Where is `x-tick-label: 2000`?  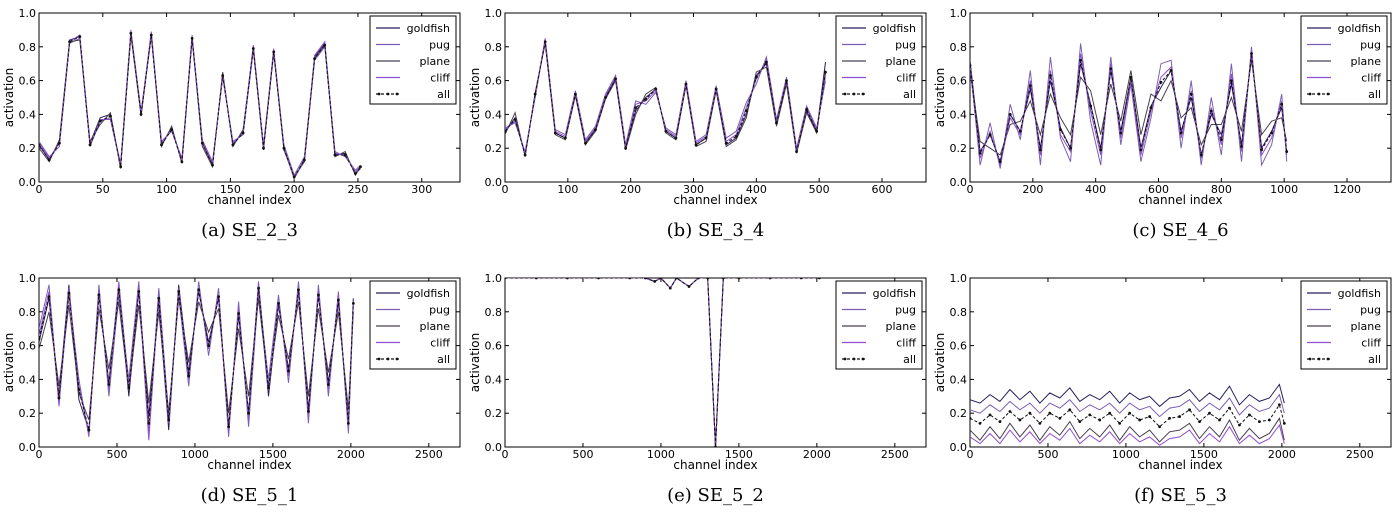 x-tick-label: 2000 is located at coordinates (817, 454).